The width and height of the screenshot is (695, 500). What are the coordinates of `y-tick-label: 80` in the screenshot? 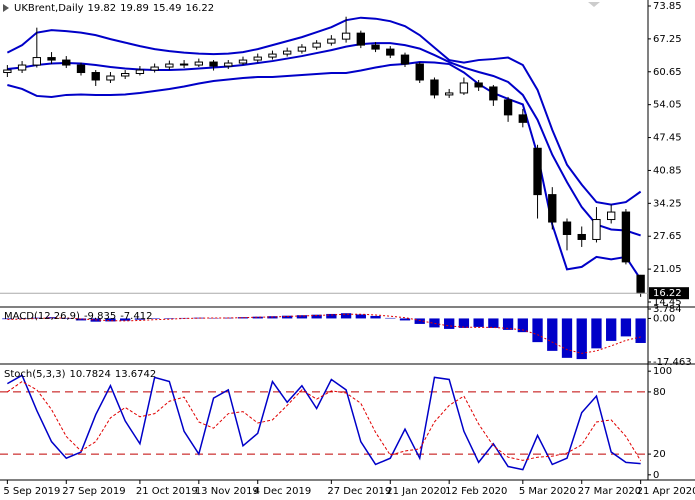 It's located at (659, 392).